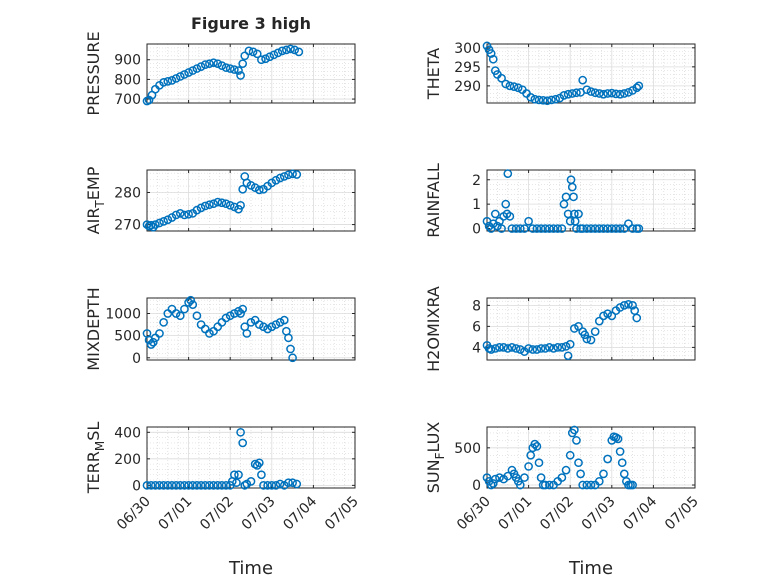 The height and width of the screenshot is (587, 778). What do you see at coordinates (560, 329) in the screenshot?
I see `subplot-h2omixra: 4 6 8 H2OMIXRA` at bounding box center [560, 329].